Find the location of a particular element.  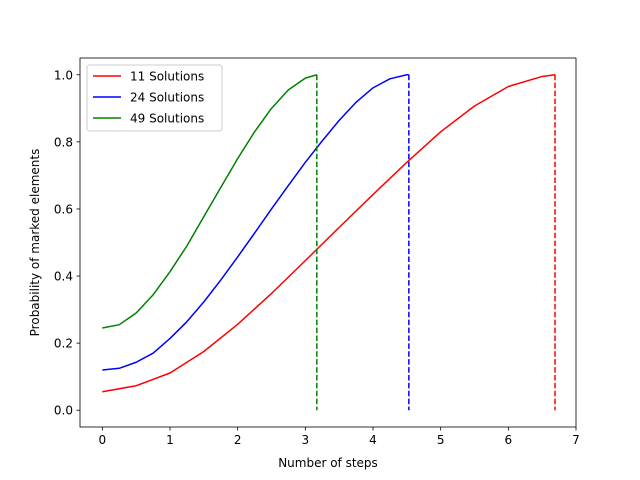

x-tick-label: 3 is located at coordinates (306, 440).